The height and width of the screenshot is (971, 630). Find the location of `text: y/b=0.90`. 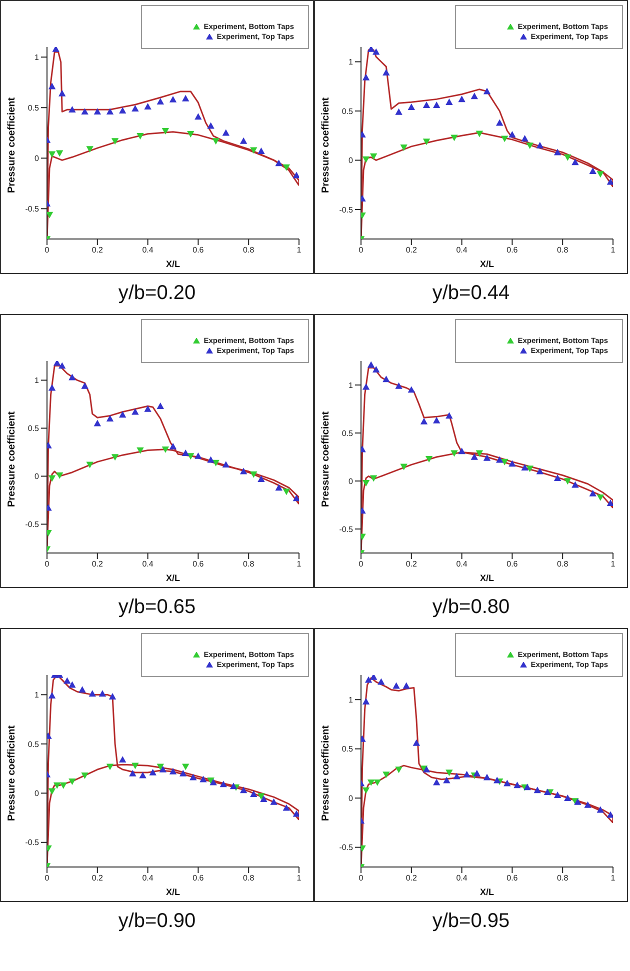

text: y/b=0.90 is located at coordinates (157, 921).